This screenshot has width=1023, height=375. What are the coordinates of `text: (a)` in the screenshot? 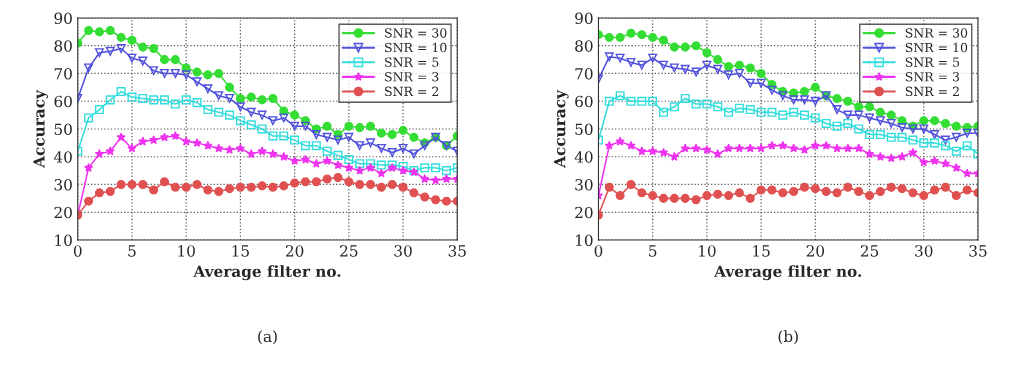 It's located at (267, 337).